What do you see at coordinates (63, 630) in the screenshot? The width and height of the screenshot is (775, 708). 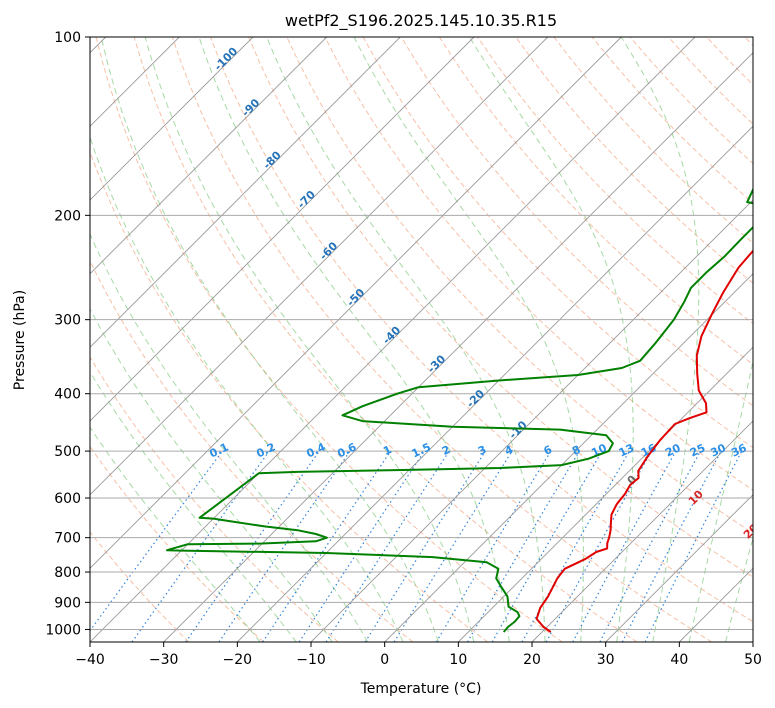 I see `y-tick-label: 1000` at bounding box center [63, 630].